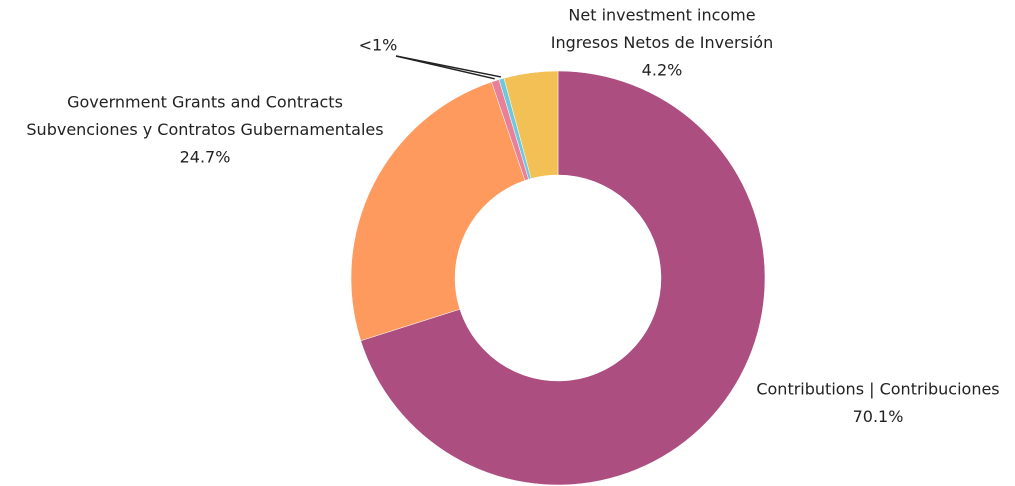 This screenshot has width=1015, height=486. Describe the element at coordinates (662, 42) in the screenshot. I see `slice-label: Ingresos Netos de Inversión` at that location.